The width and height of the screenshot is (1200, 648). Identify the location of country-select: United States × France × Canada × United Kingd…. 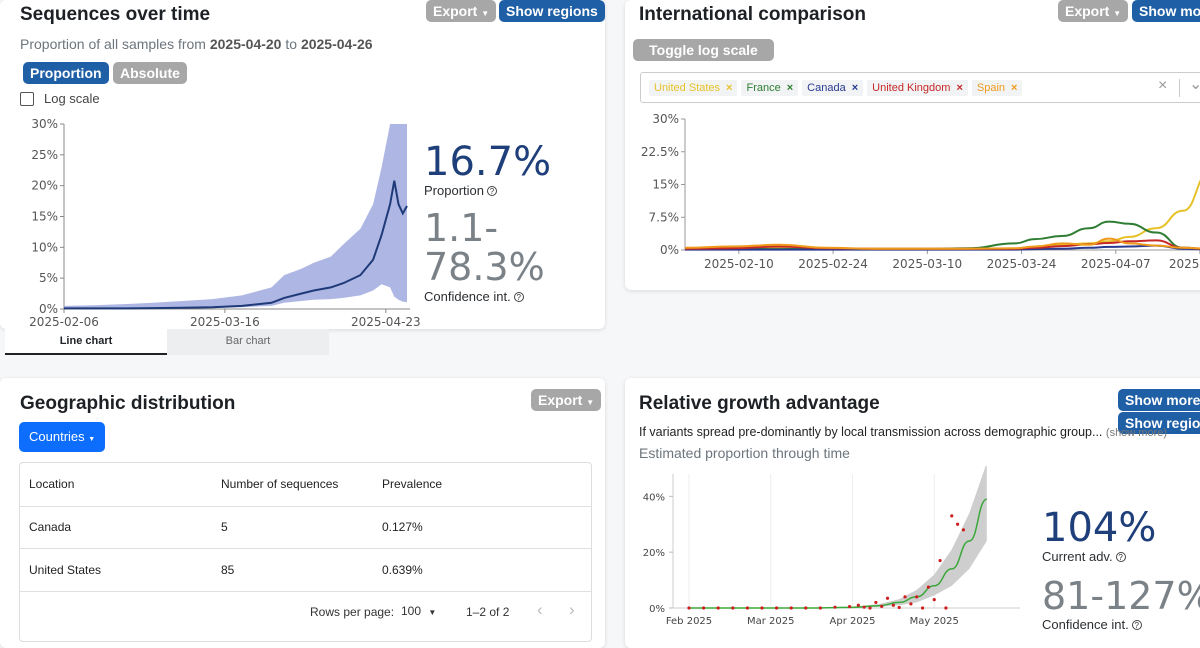
(920, 87).